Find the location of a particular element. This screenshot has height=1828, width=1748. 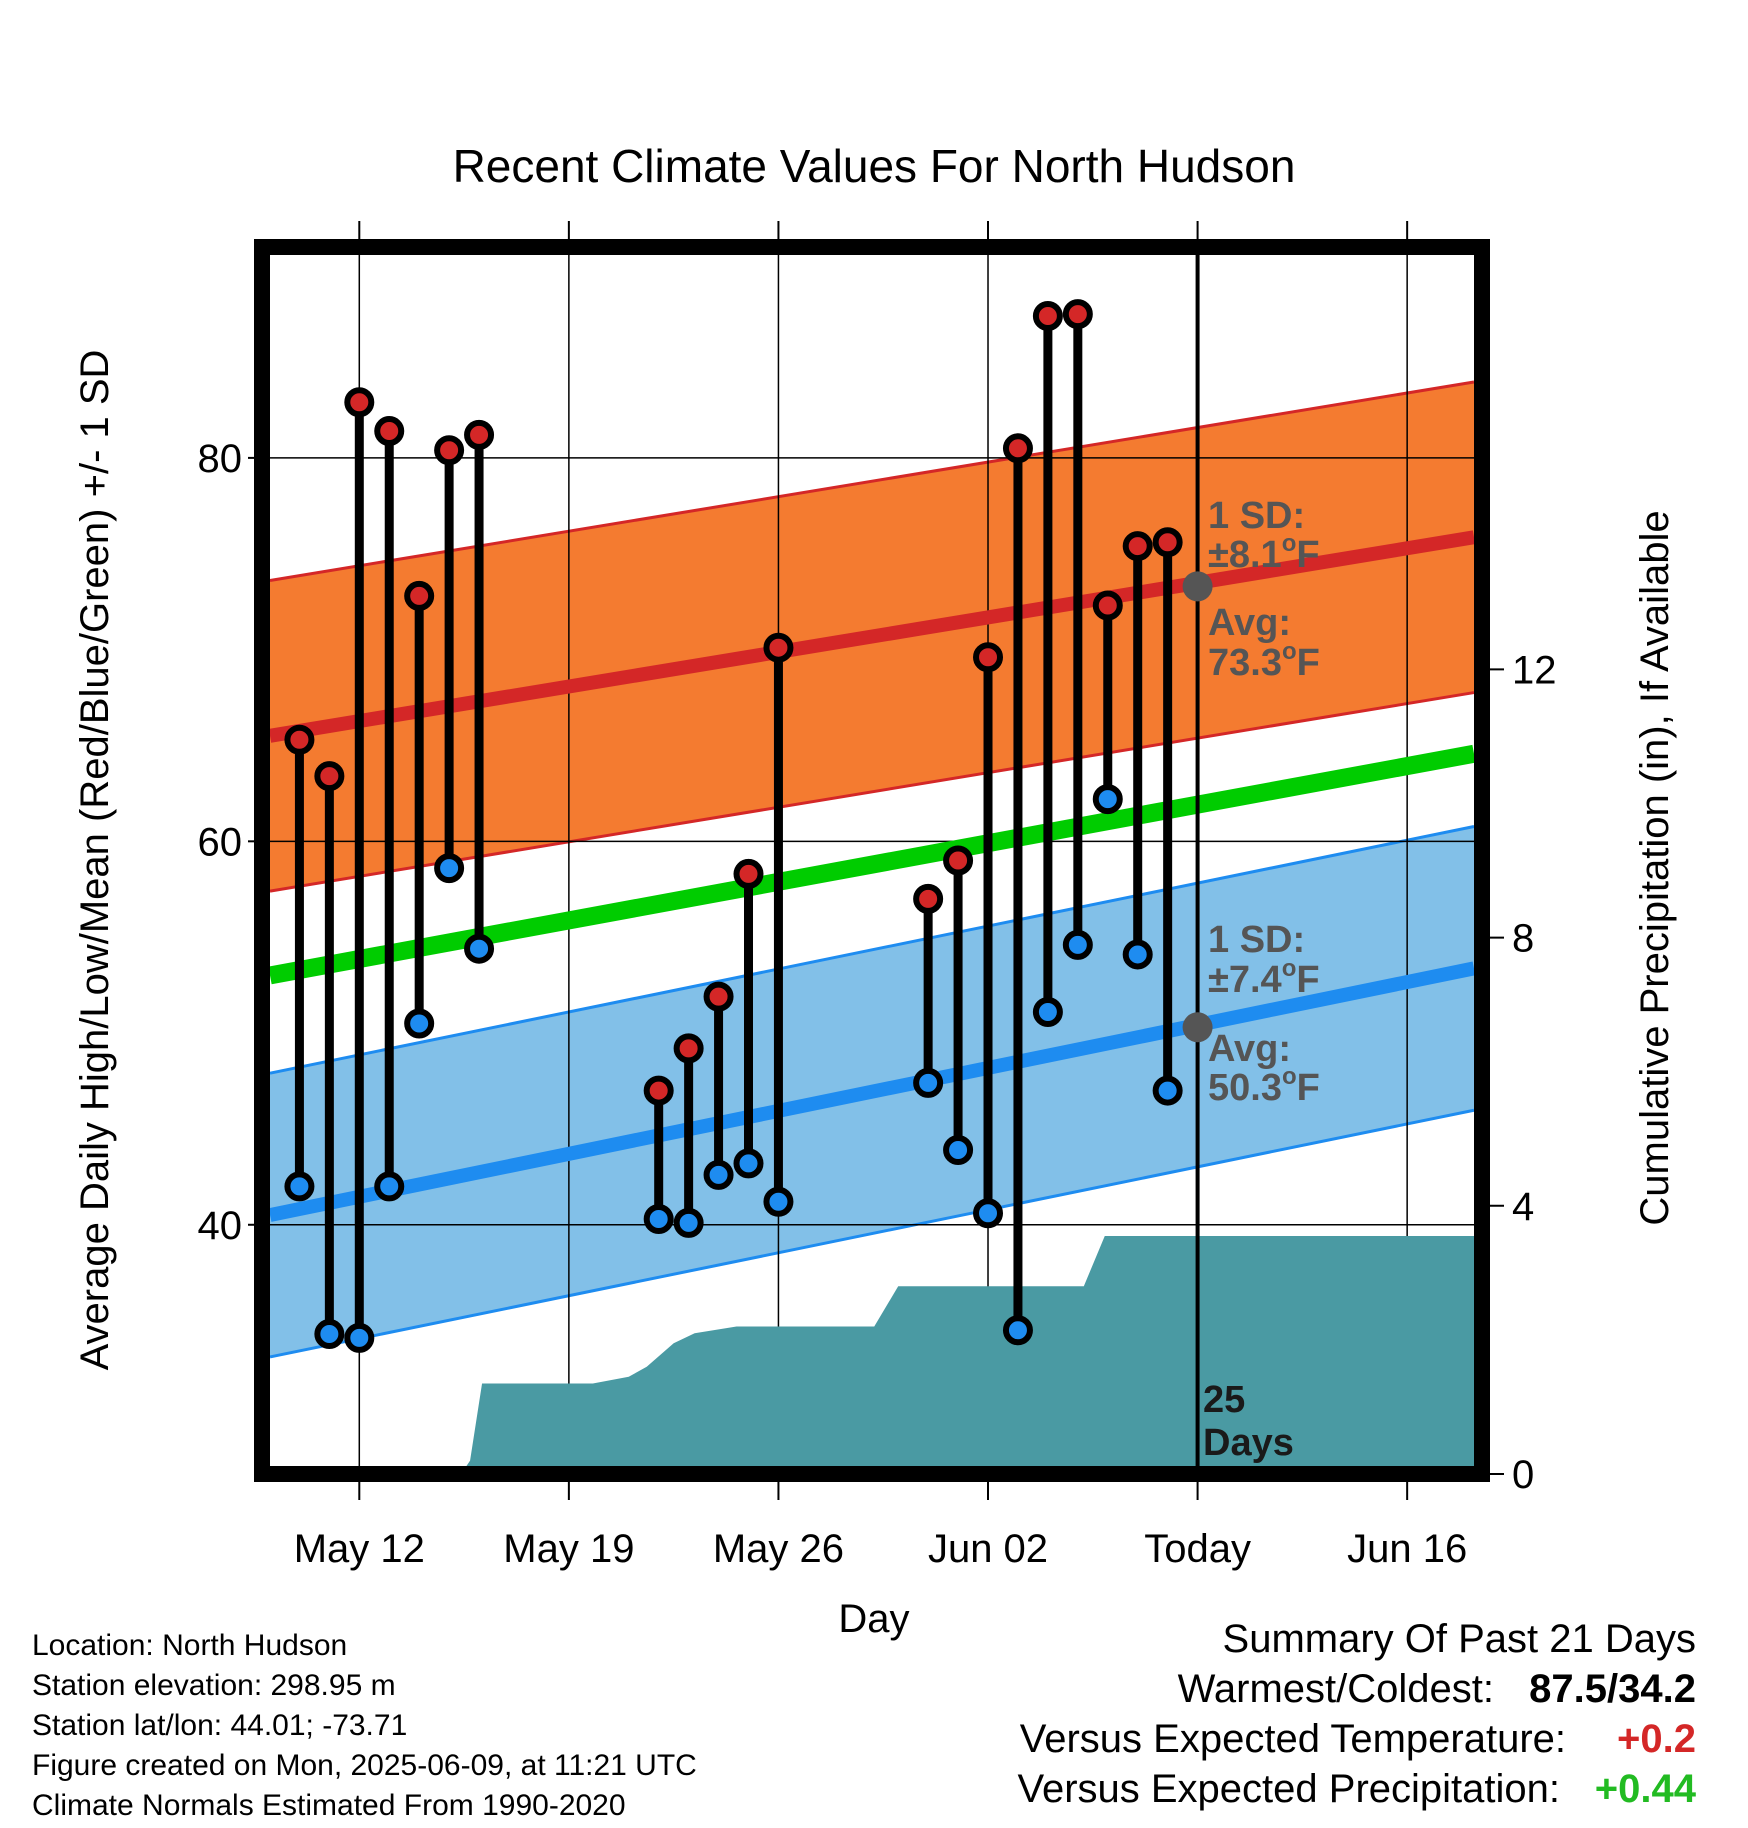

x-axis-title: Day is located at coordinates (873, 1619).